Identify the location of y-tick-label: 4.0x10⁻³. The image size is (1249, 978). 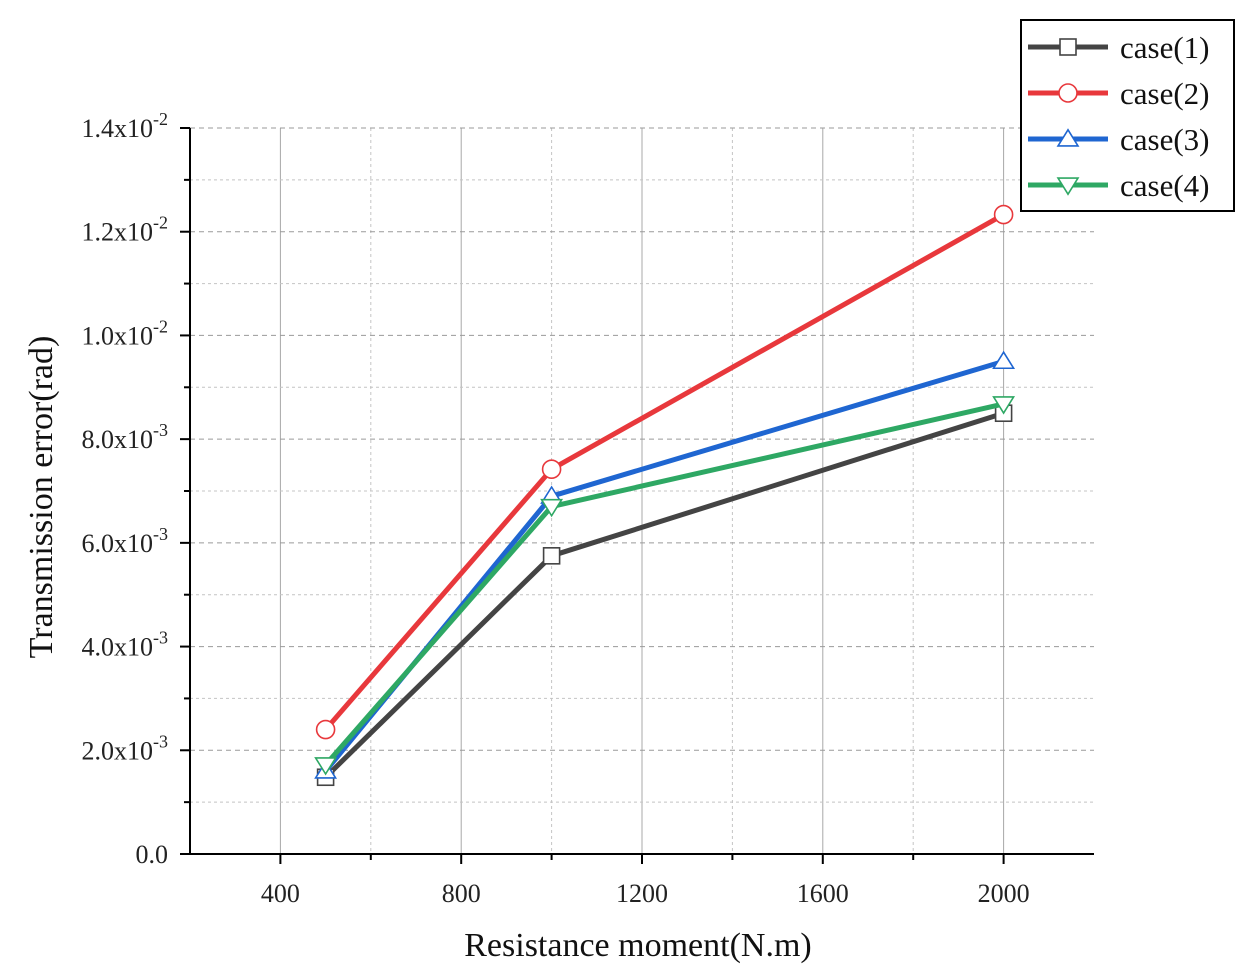
(125, 645).